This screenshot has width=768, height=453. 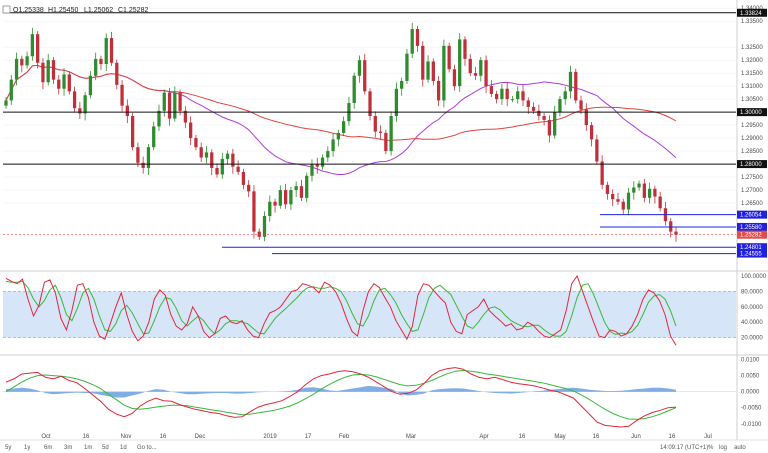 I want to click on level-tag-label: 1.26054, so click(x=751, y=216).